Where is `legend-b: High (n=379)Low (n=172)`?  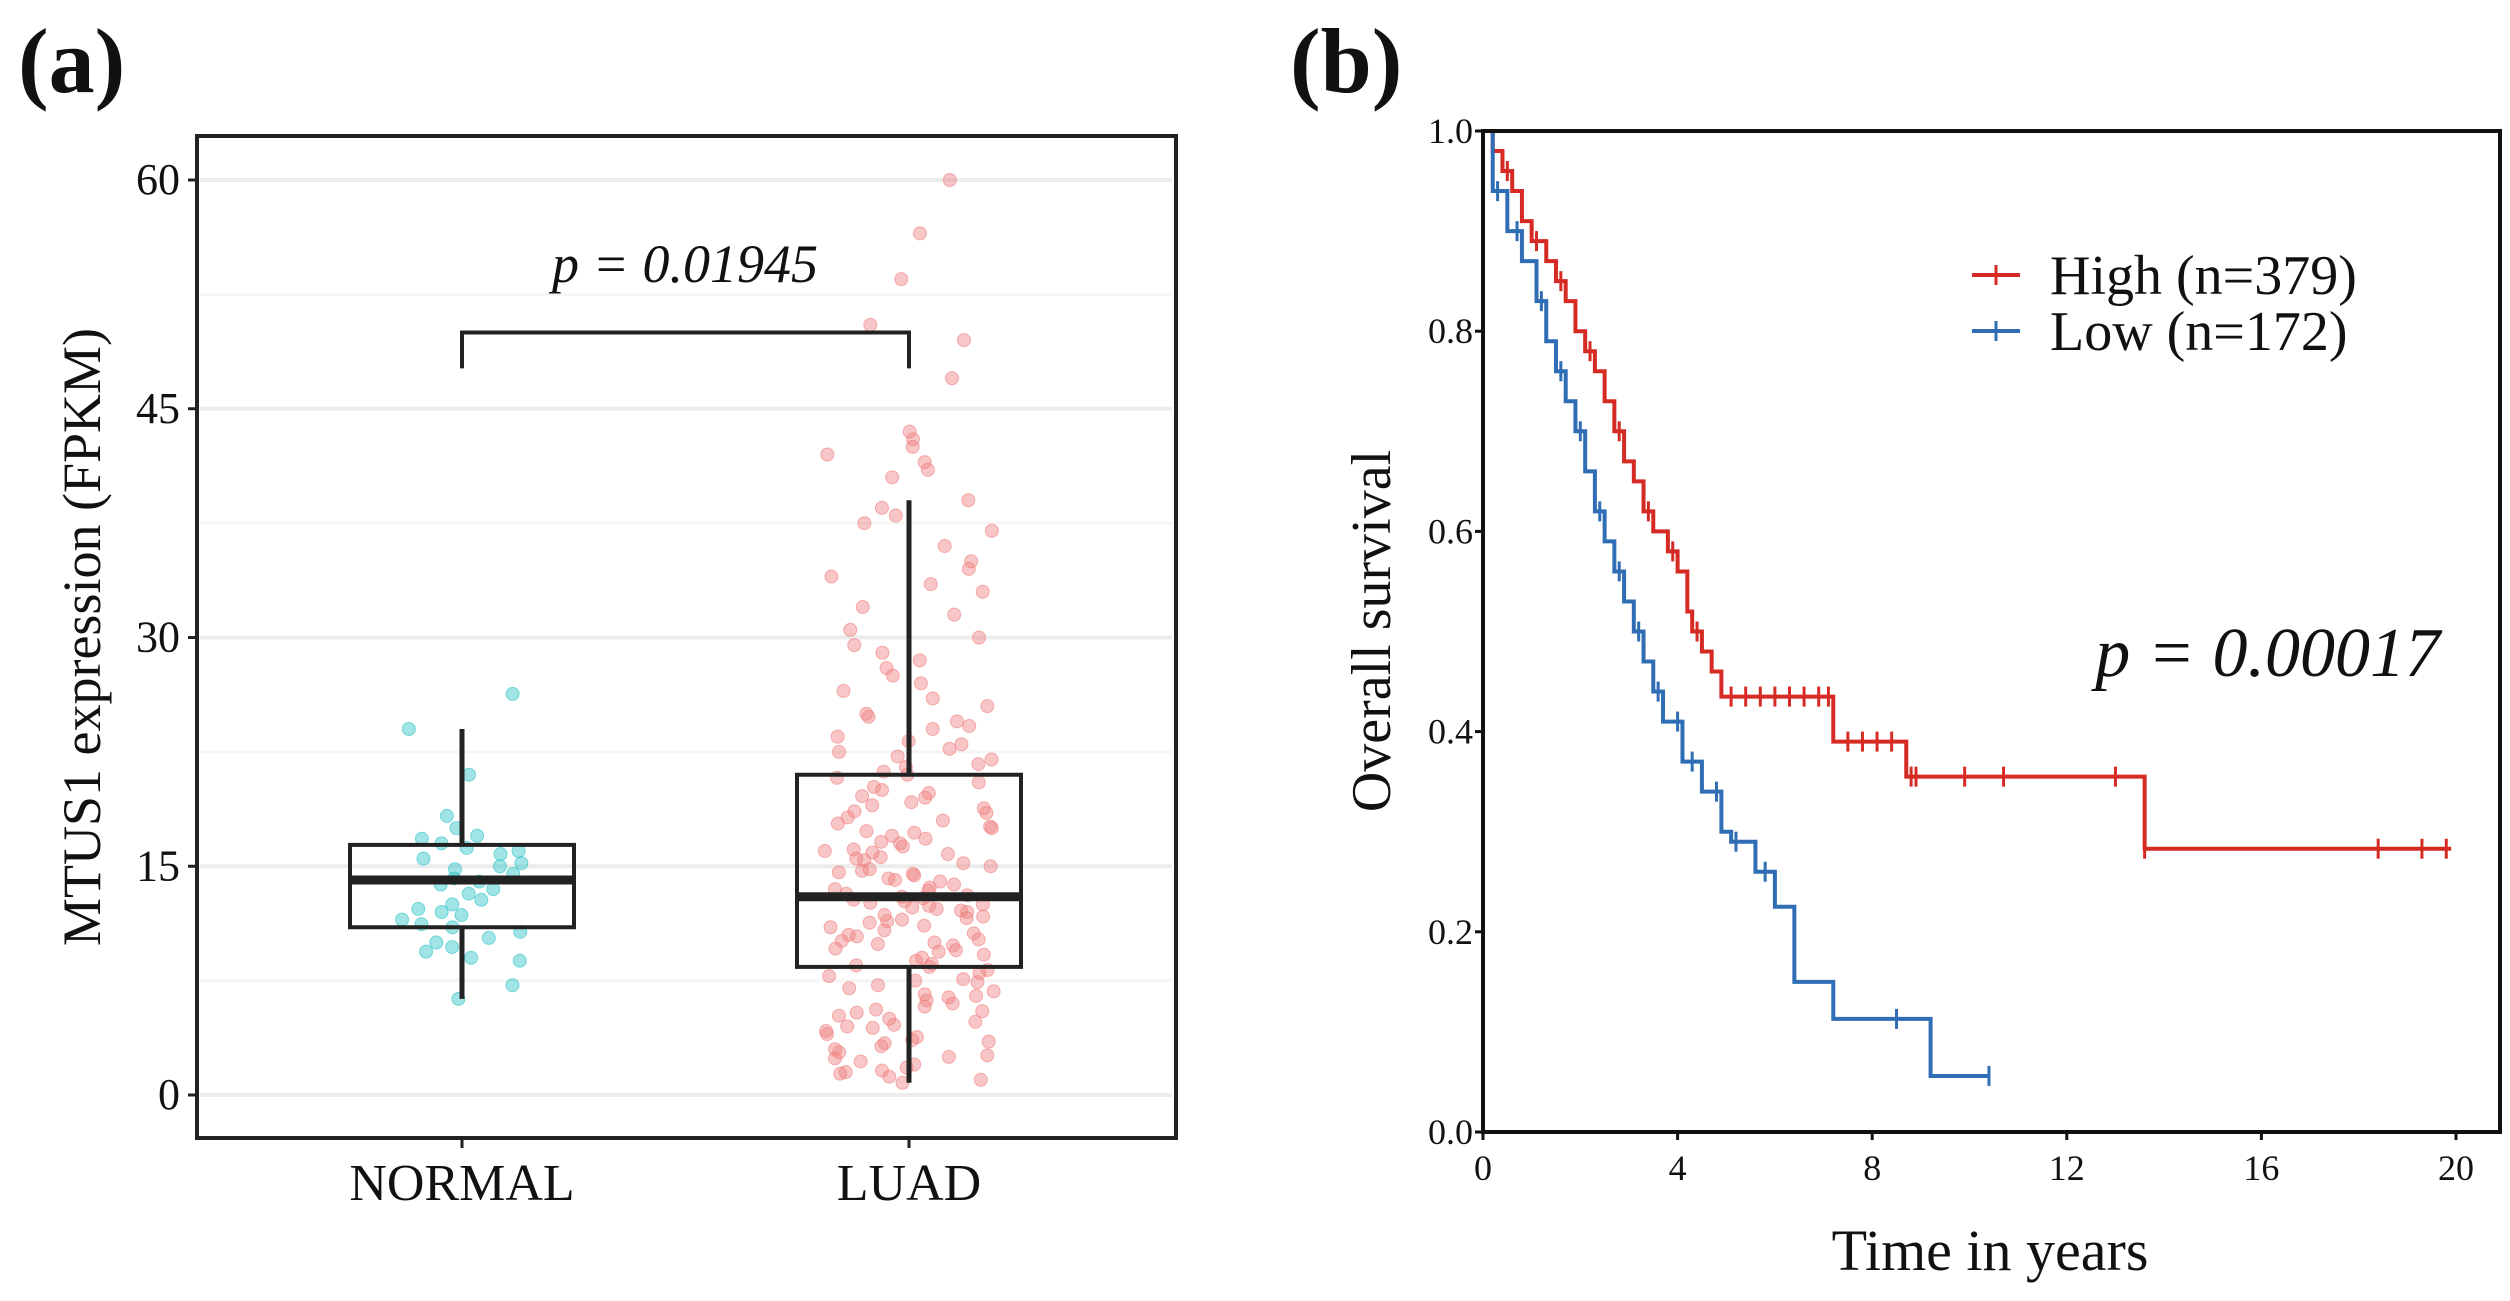 legend-b: High (n=379)Low (n=172) is located at coordinates (2164, 304).